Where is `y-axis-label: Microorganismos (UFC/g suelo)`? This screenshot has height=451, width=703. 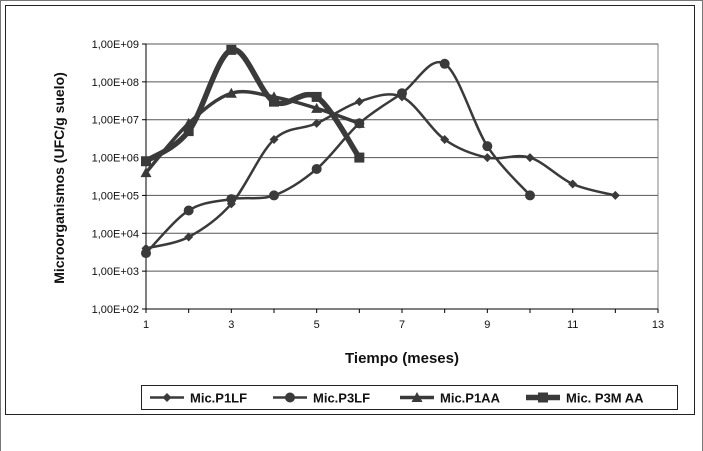 y-axis-label: Microorganismos (UFC/g suelo) is located at coordinates (59, 178).